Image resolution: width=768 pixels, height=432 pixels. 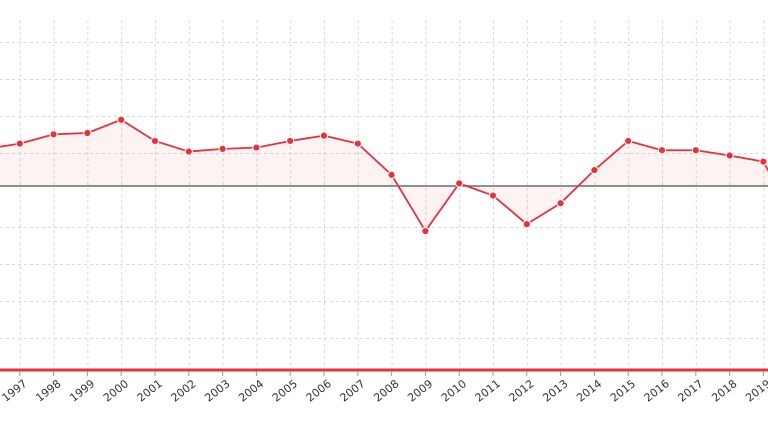 I want to click on data-point-2012, so click(x=526, y=224).